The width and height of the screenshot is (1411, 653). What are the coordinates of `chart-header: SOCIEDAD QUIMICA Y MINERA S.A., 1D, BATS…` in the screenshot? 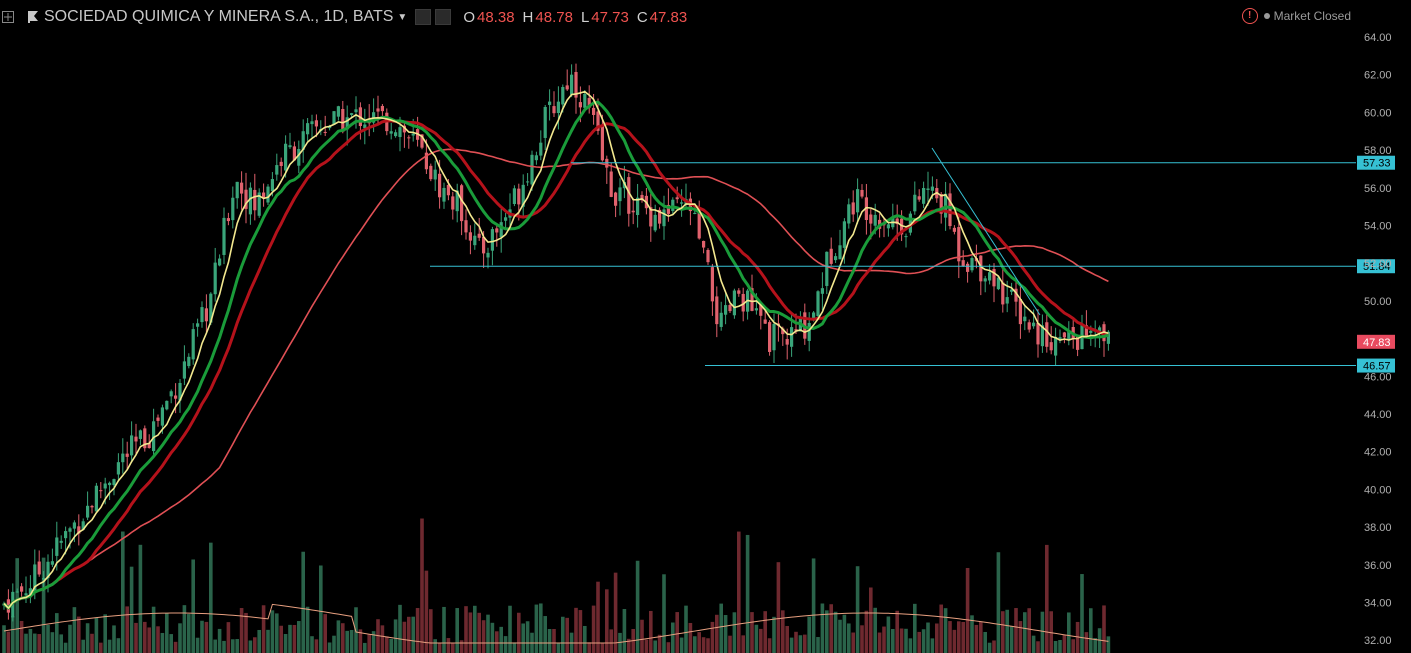 It's located at (343, 17).